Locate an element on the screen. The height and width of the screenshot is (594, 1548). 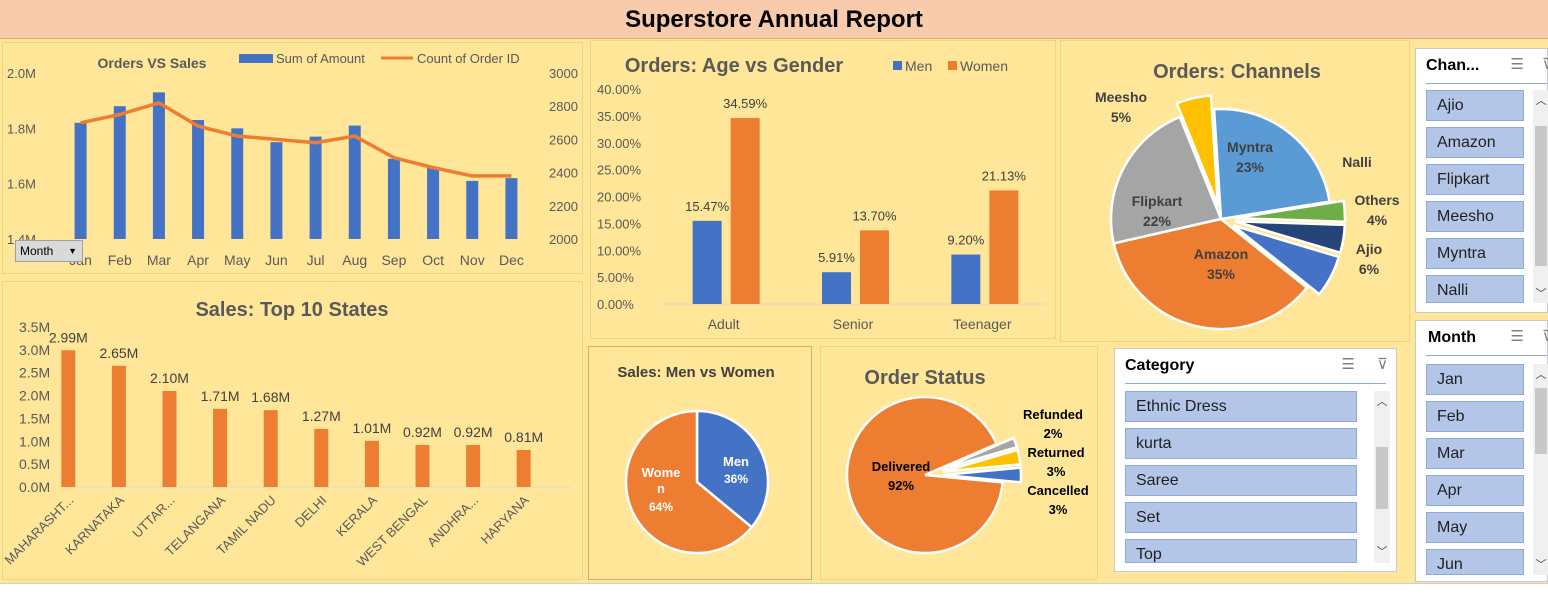
slicer-item-amazon: Amazon is located at coordinates (1475, 142).